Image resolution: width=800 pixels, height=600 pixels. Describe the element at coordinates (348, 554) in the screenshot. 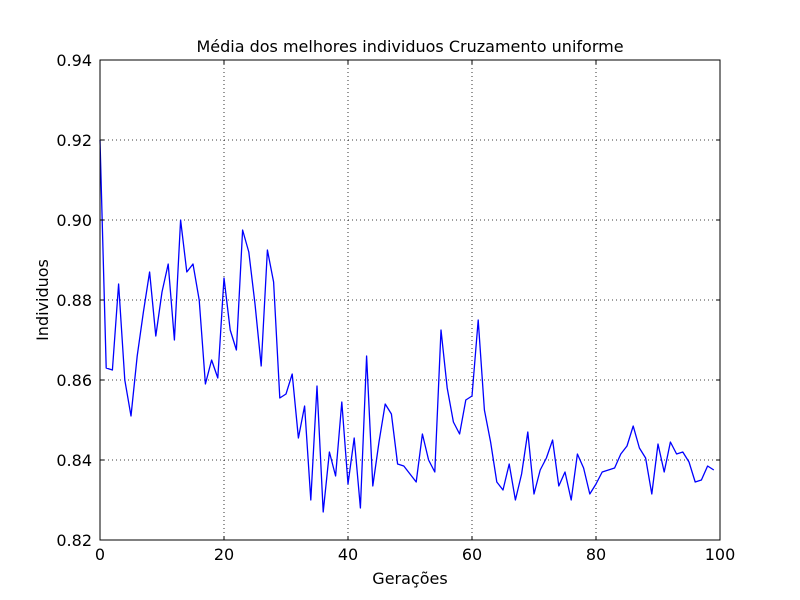

I see `x-tick-label: 40` at that location.